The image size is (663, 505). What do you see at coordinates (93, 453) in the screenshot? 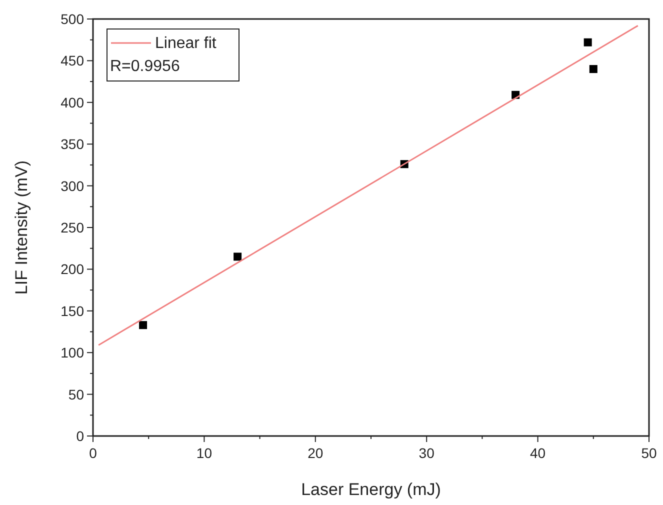
I see `x-tick-label: 0` at bounding box center [93, 453].